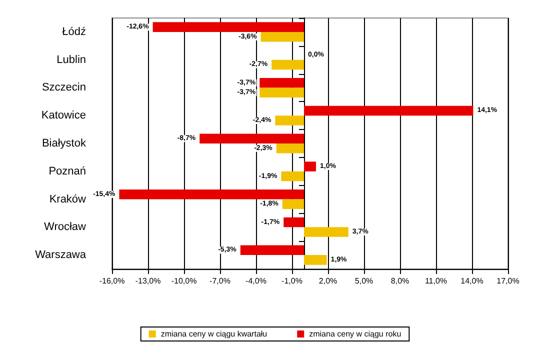 Image resolution: width=550 pixels, height=347 pixels. I want to click on x-tick-label: -1,0%, so click(292, 281).